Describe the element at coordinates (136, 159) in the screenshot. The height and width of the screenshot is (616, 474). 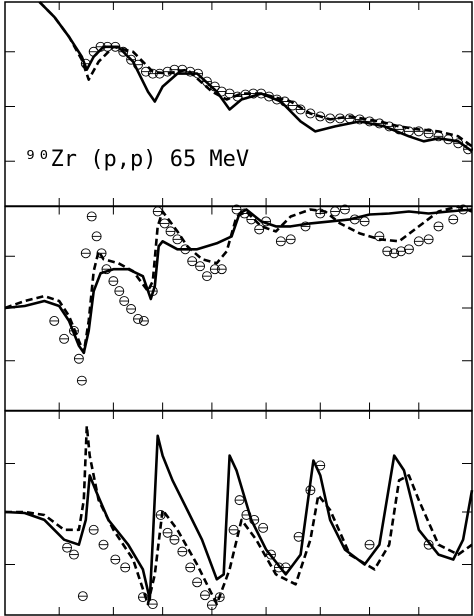
I see `annotation: ⁹⁰Zr (p,p) 65 MeV` at that location.